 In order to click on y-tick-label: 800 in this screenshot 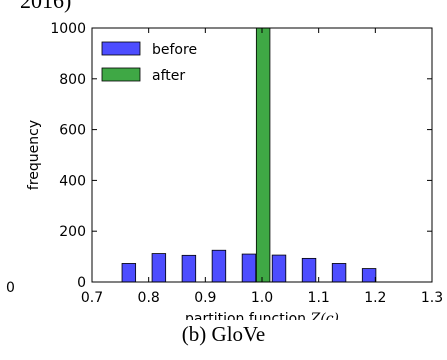, I will do `click(72, 80)`.